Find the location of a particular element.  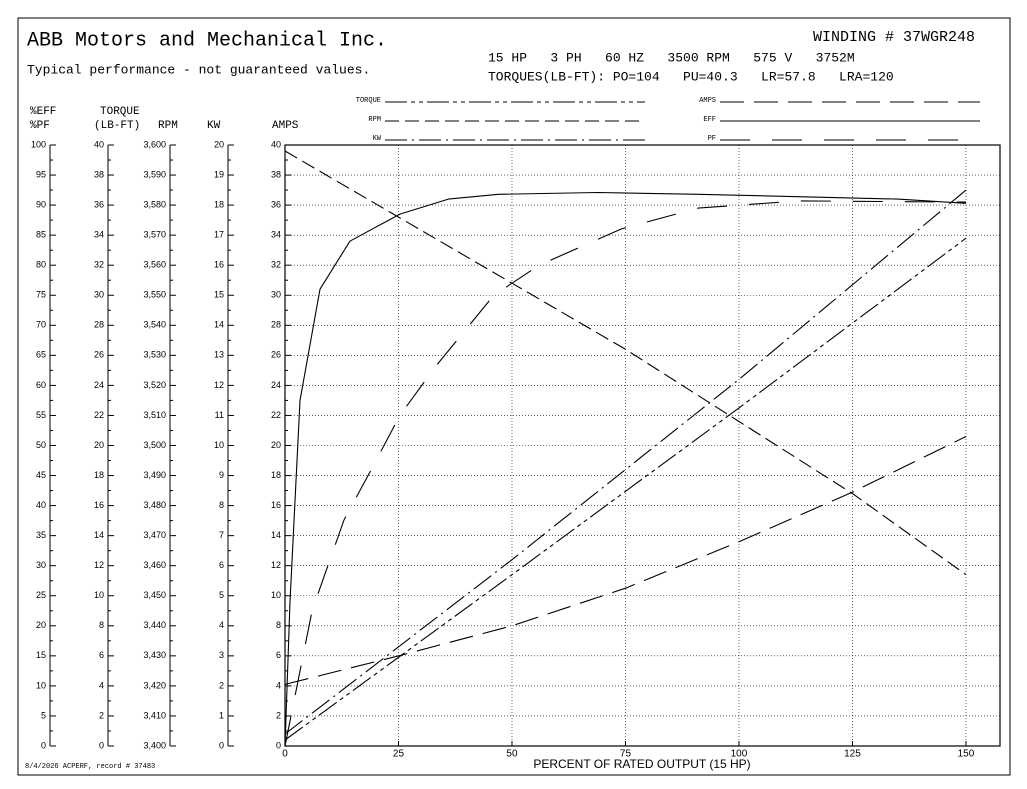

y-tick-label: 45 is located at coordinates (41, 475).